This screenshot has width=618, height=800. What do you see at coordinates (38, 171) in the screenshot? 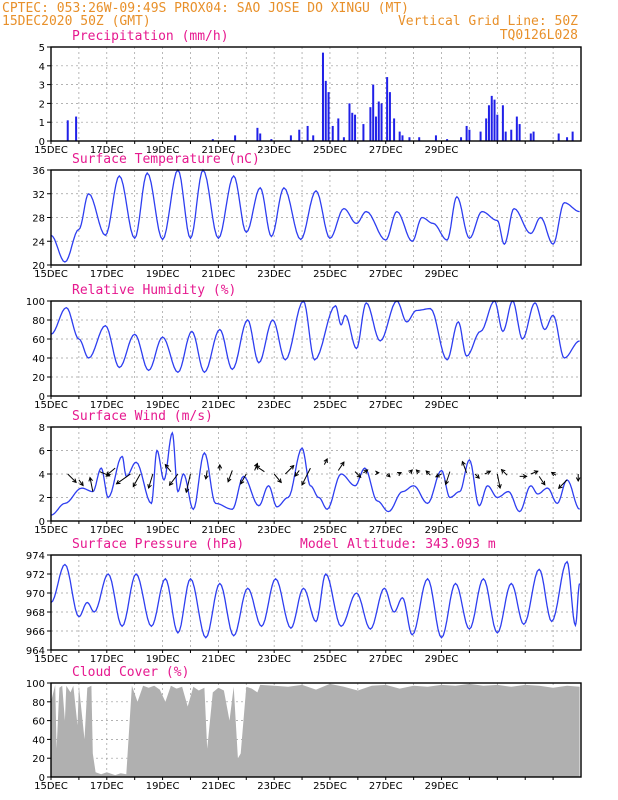
I see `y-tick-label: 36` at bounding box center [38, 171].